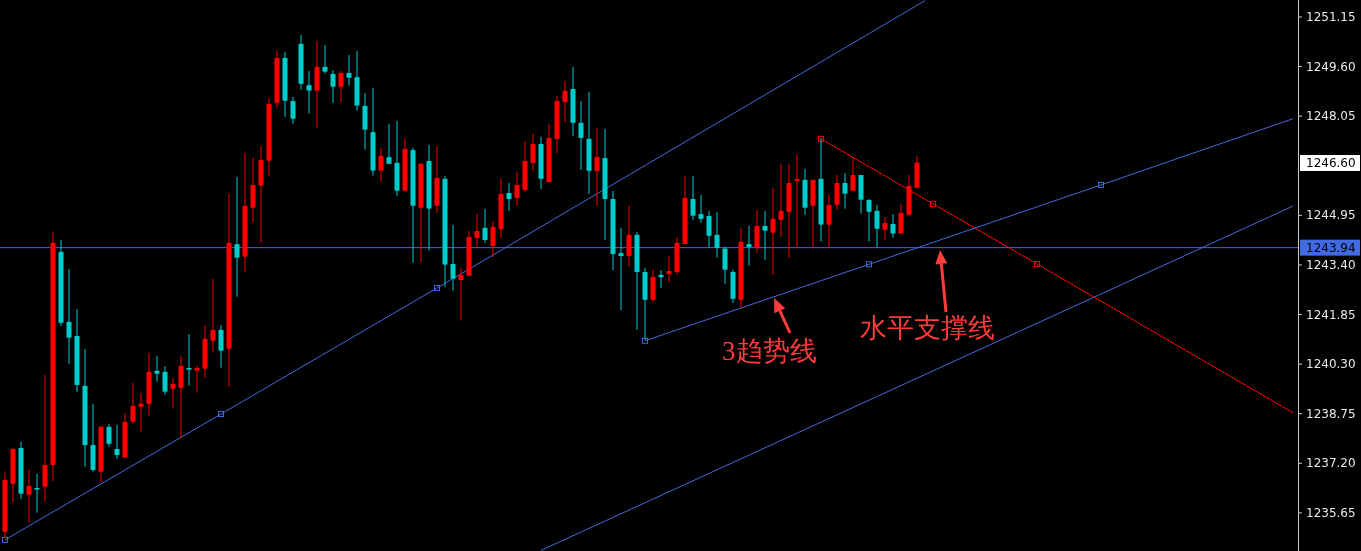 Image resolution: width=1361 pixels, height=551 pixels. What do you see at coordinates (1331, 247) in the screenshot?
I see `ref-line-label: 1243.94` at bounding box center [1331, 247].